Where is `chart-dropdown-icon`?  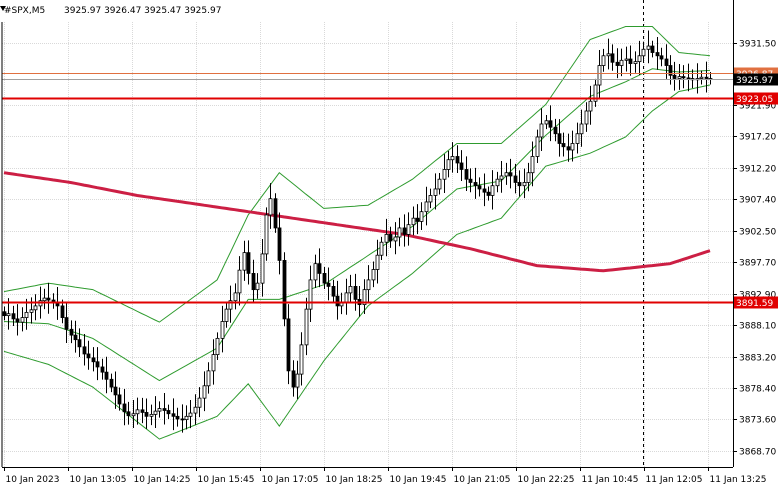 chart-dropdown-icon is located at coordinates (3, 8).